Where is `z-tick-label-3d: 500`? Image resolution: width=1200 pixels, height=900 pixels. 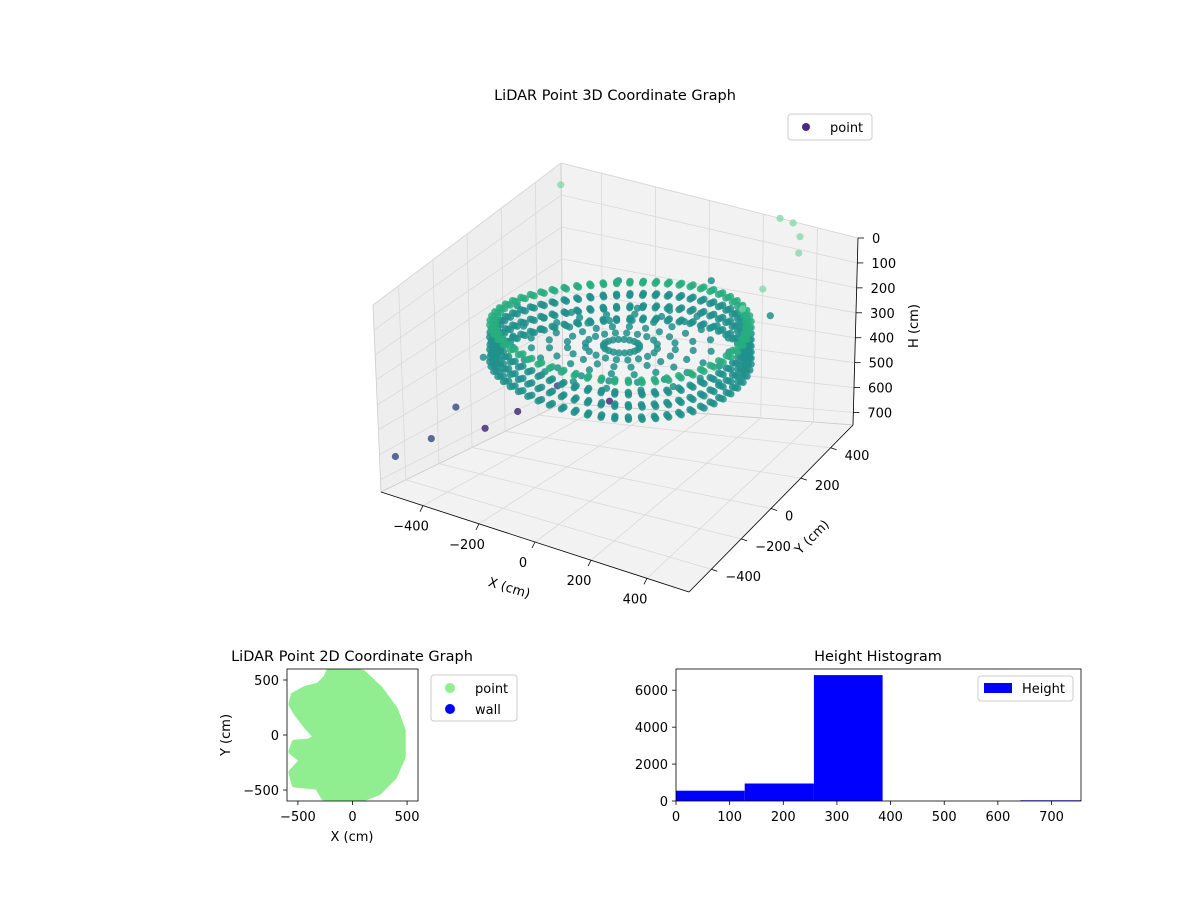
z-tick-label-3d: 500 is located at coordinates (881, 364).